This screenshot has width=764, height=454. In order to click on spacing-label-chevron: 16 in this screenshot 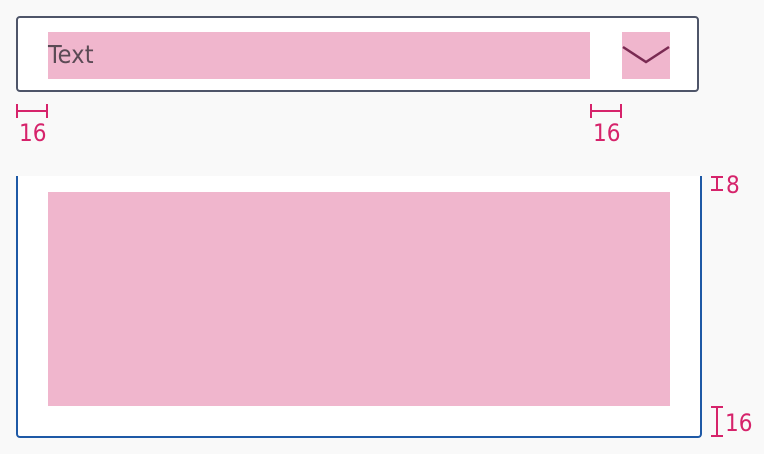, I will do `click(607, 133)`.